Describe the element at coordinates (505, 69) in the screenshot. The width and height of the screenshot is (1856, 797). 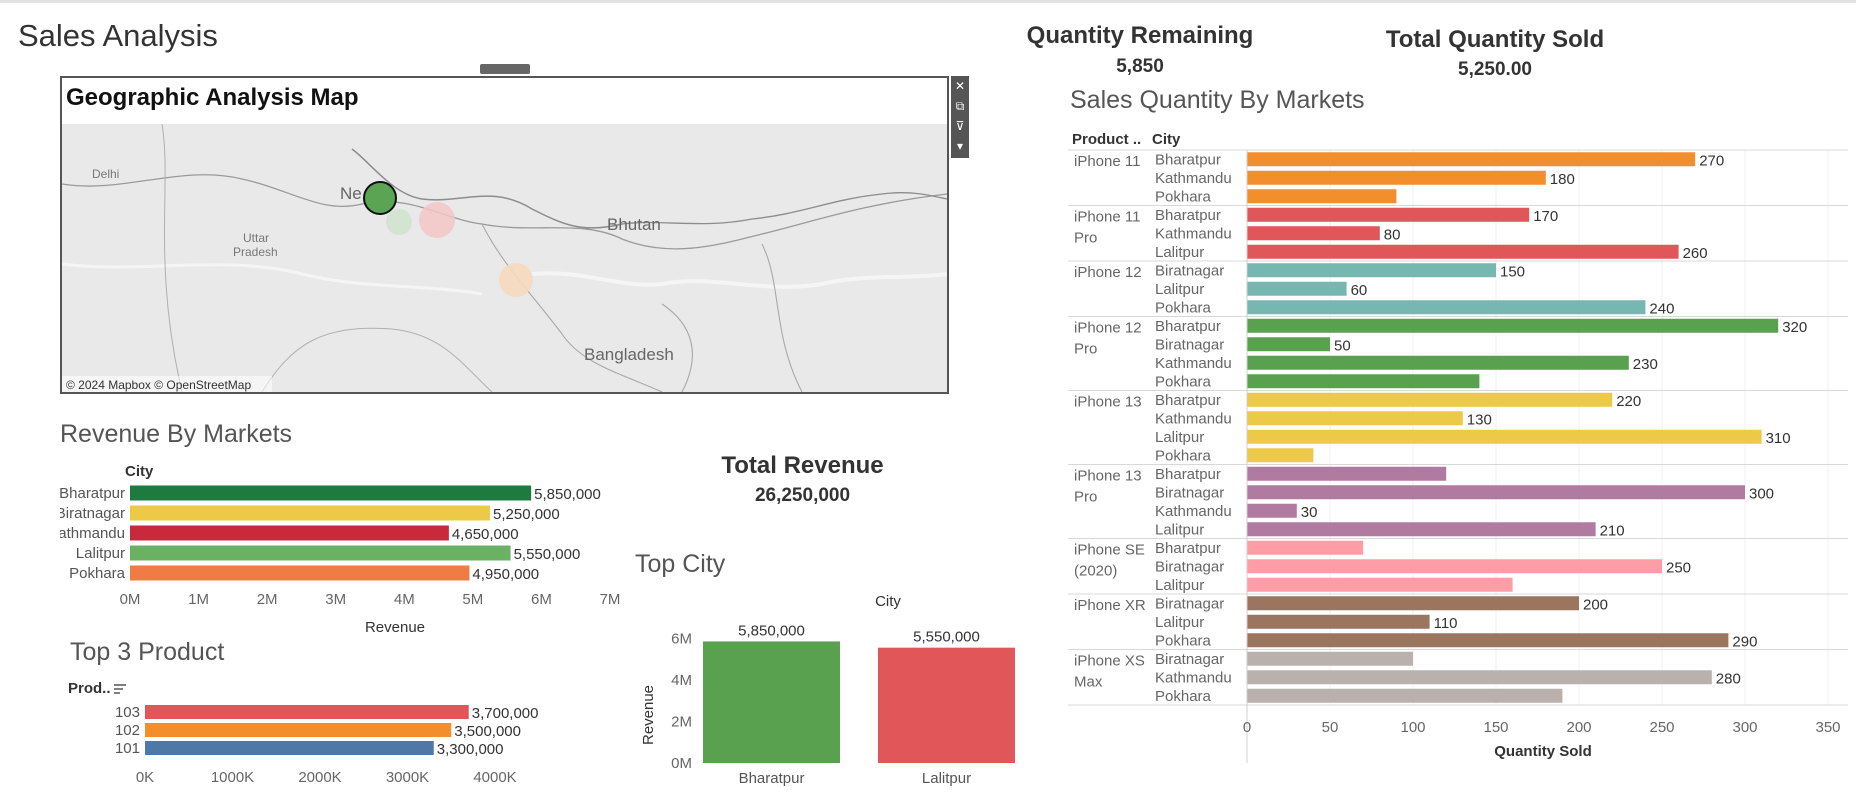
I see `map-drag-handle` at that location.